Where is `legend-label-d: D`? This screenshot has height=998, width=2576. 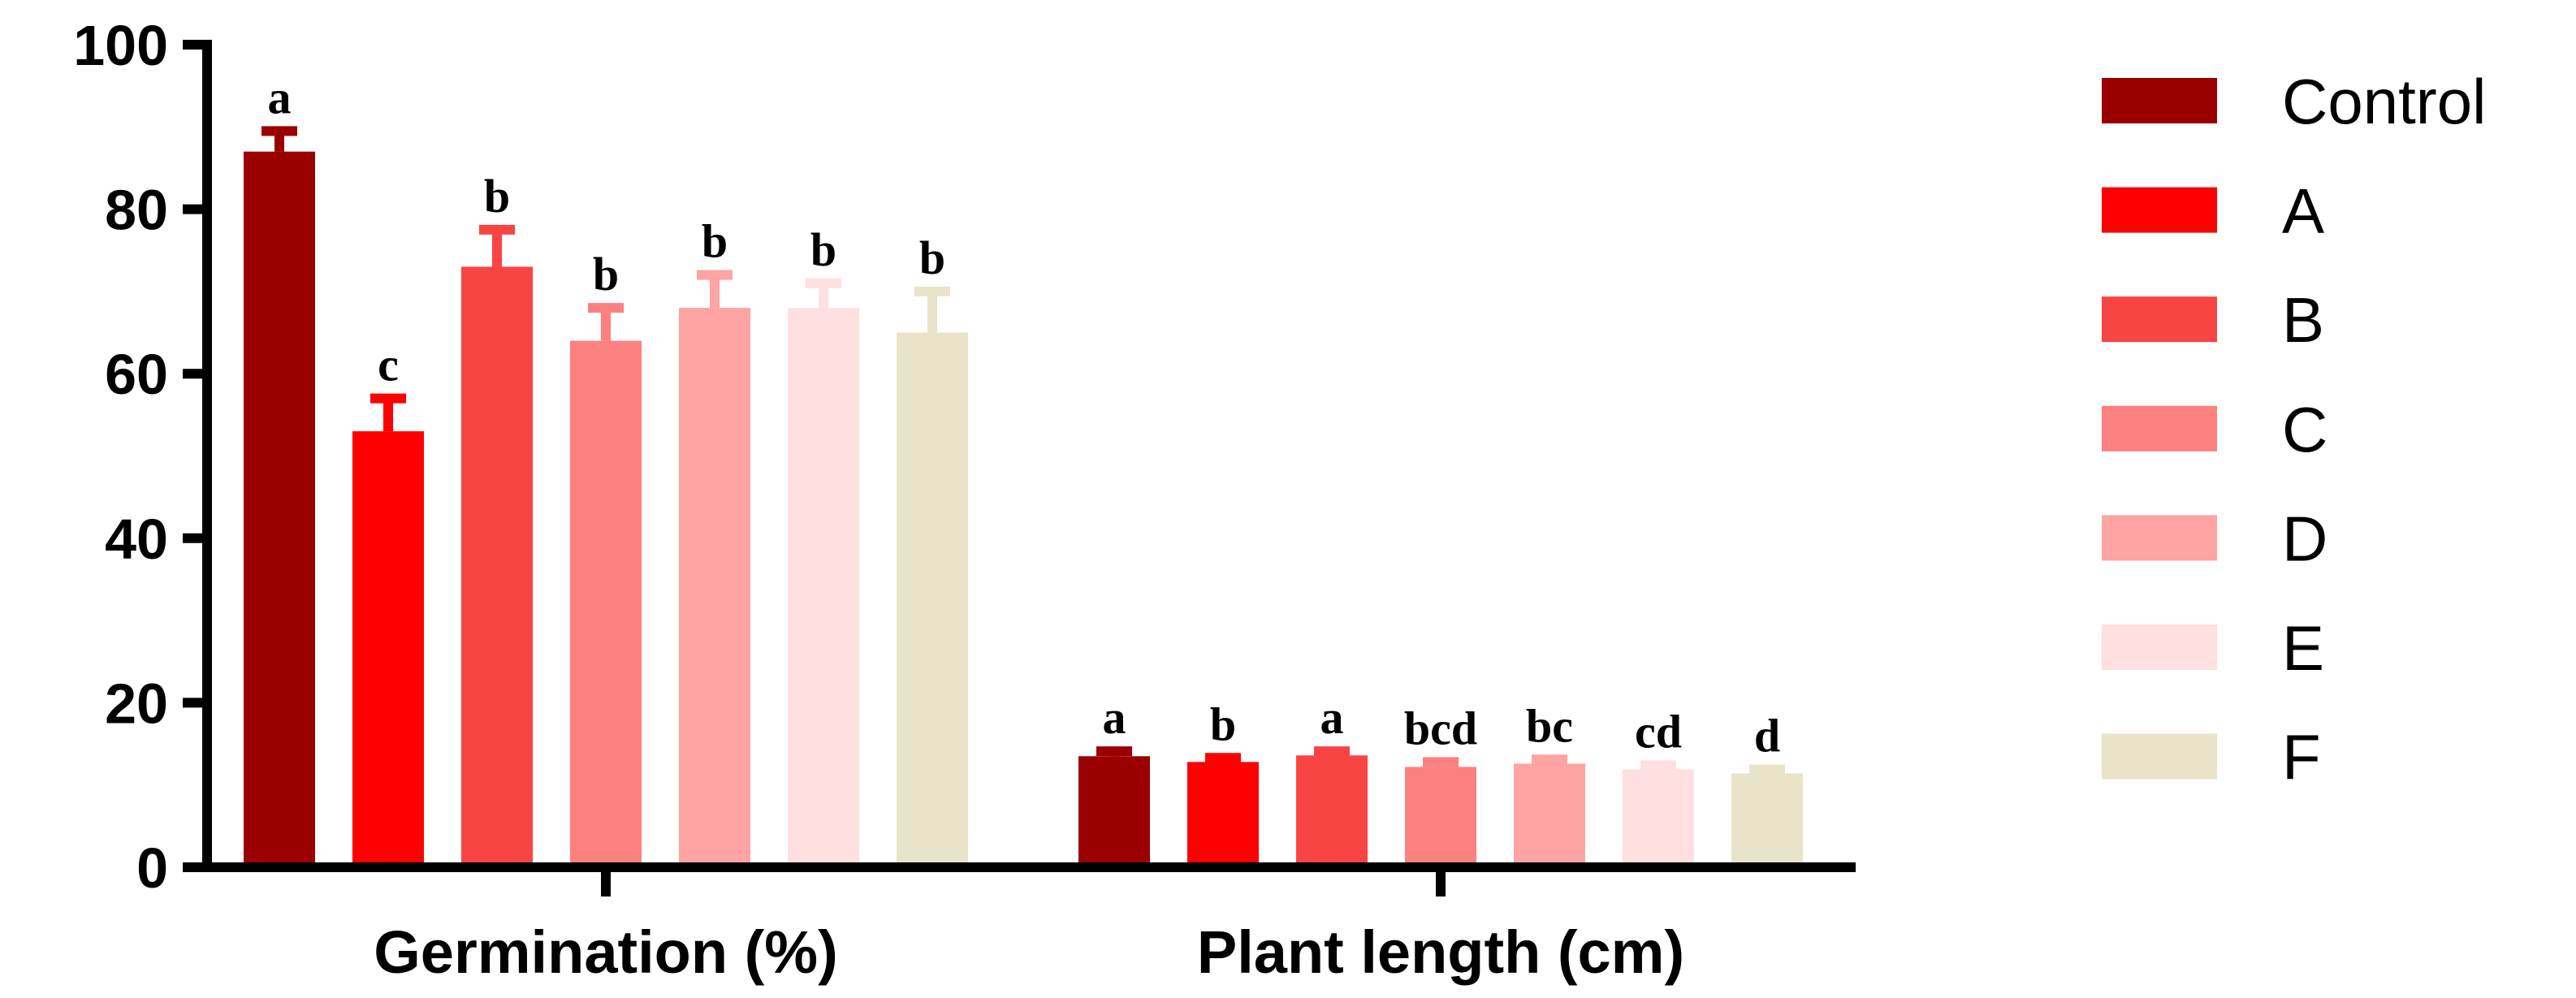
legend-label-d: D is located at coordinates (2304, 538).